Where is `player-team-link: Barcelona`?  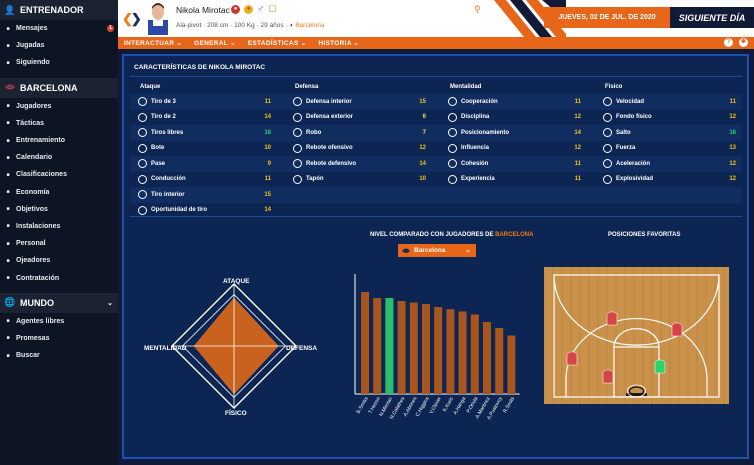 player-team-link: Barcelona is located at coordinates (310, 25).